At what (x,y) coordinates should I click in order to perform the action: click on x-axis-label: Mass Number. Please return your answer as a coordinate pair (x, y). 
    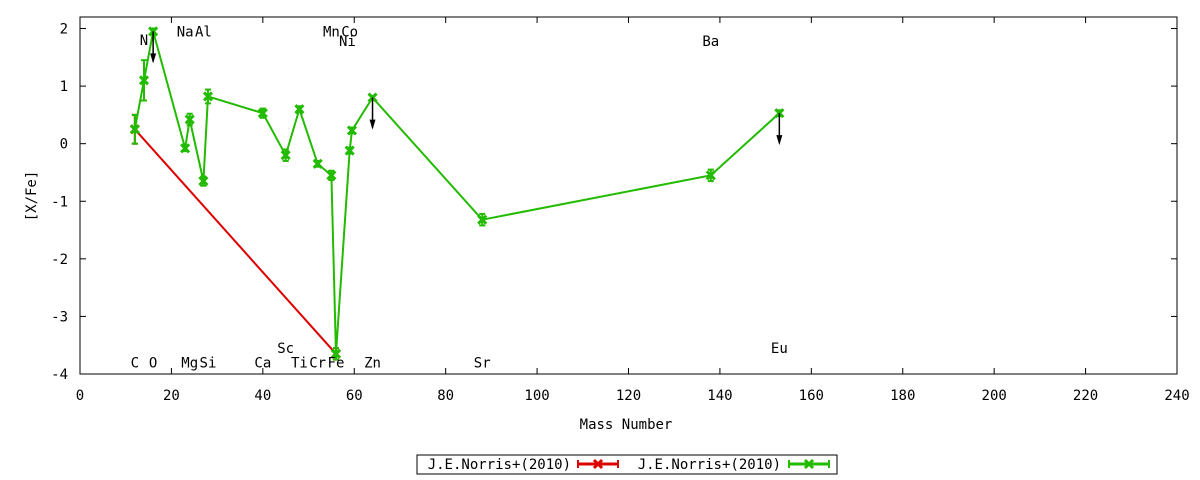
    Looking at the image, I should click on (626, 425).